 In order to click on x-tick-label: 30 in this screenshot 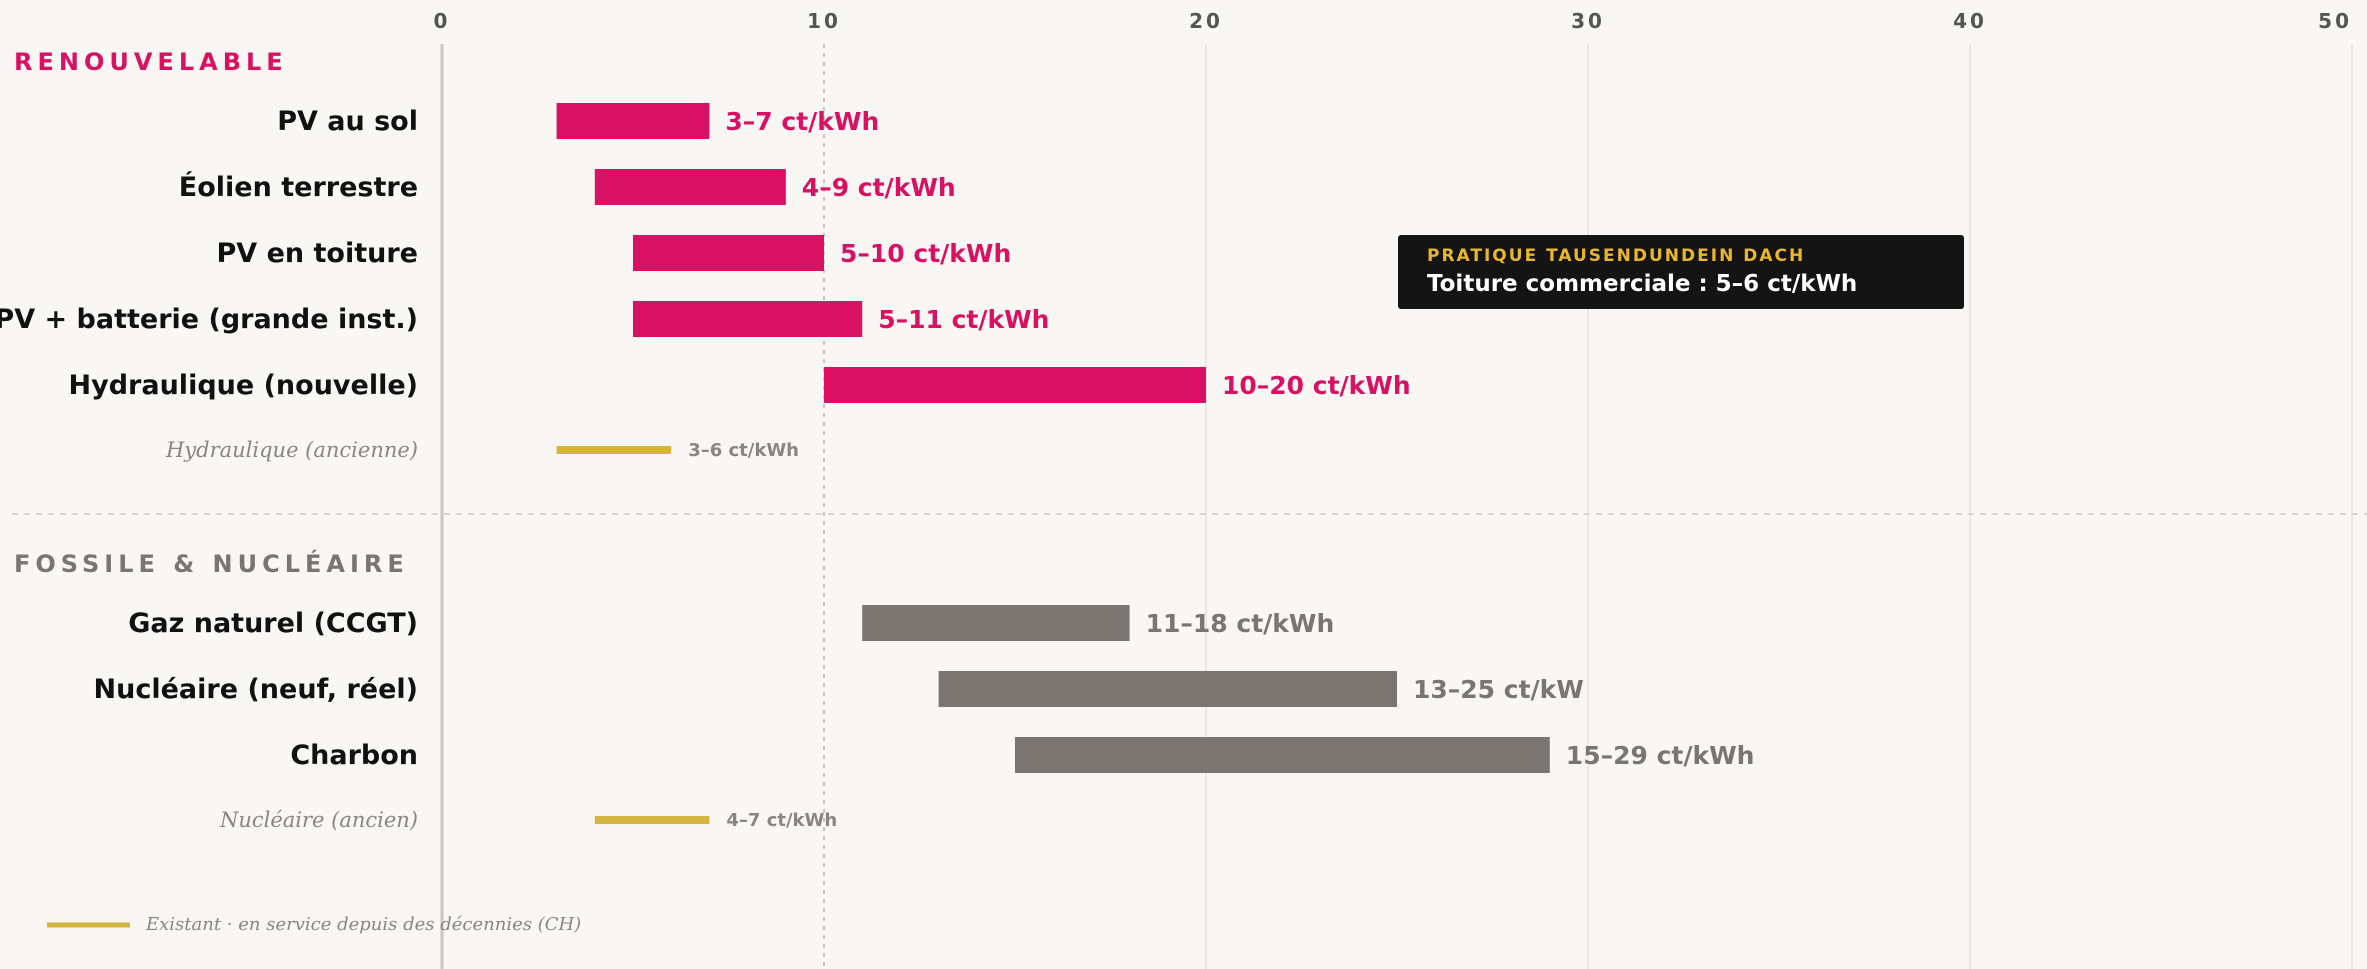, I will do `click(1588, 21)`.